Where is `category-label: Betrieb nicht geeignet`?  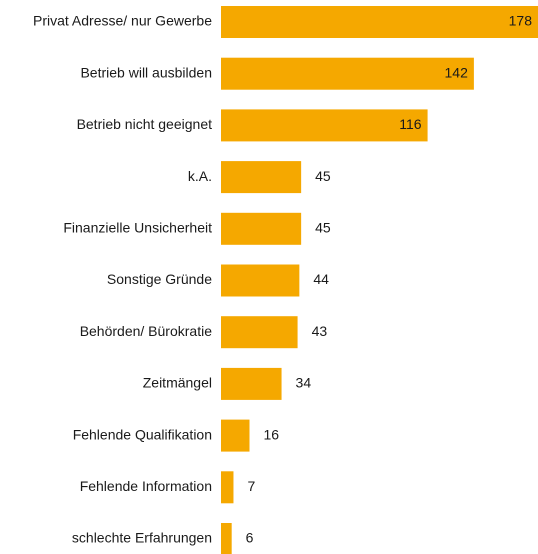
category-label: Betrieb nicht geeignet is located at coordinates (145, 124).